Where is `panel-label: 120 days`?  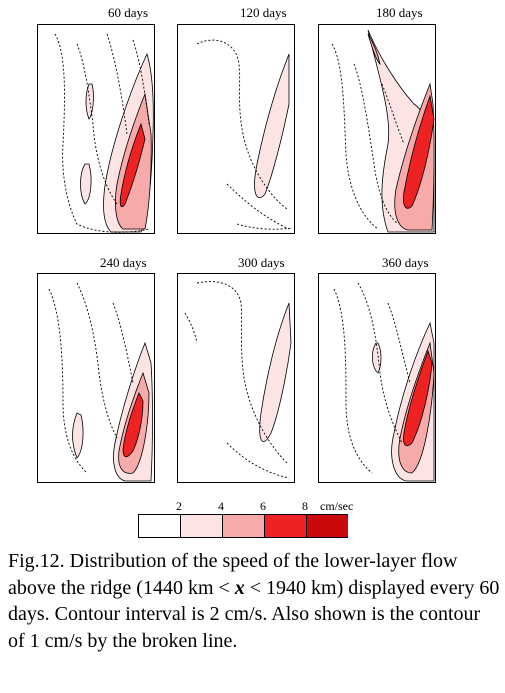 panel-label: 120 days is located at coordinates (263, 12).